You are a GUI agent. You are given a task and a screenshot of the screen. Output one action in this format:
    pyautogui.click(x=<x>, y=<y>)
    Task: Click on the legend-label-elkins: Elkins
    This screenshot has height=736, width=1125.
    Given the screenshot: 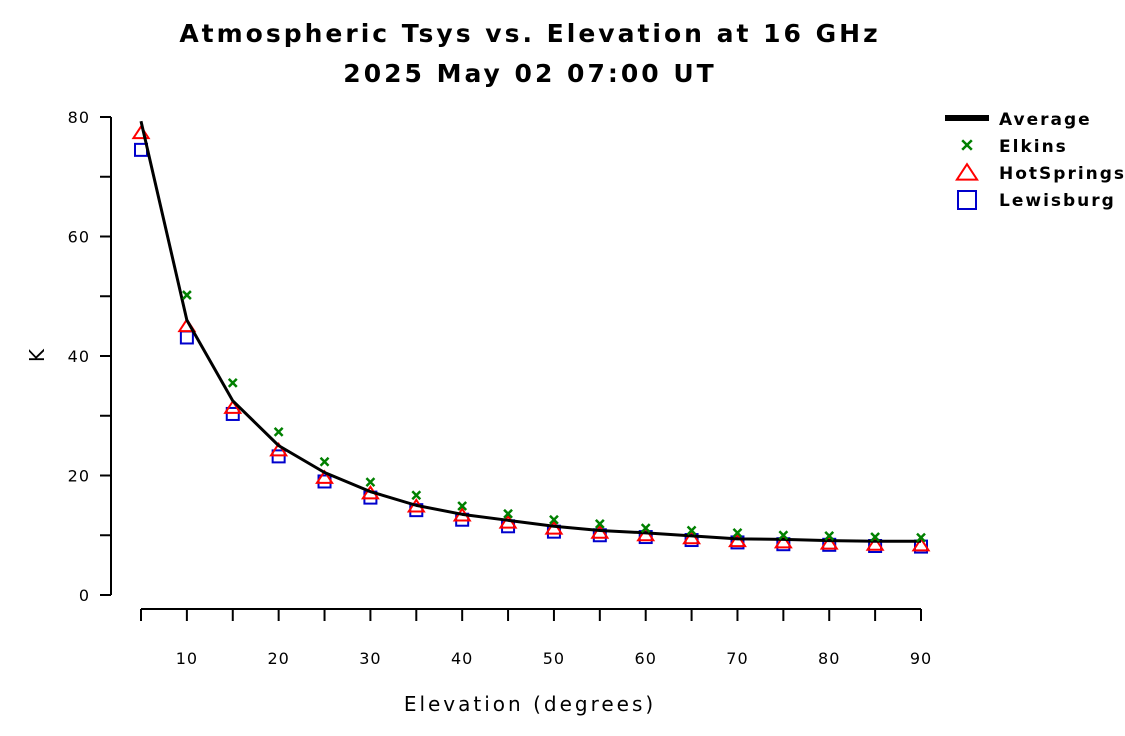 What is the action you would take?
    pyautogui.click(x=1033, y=147)
    